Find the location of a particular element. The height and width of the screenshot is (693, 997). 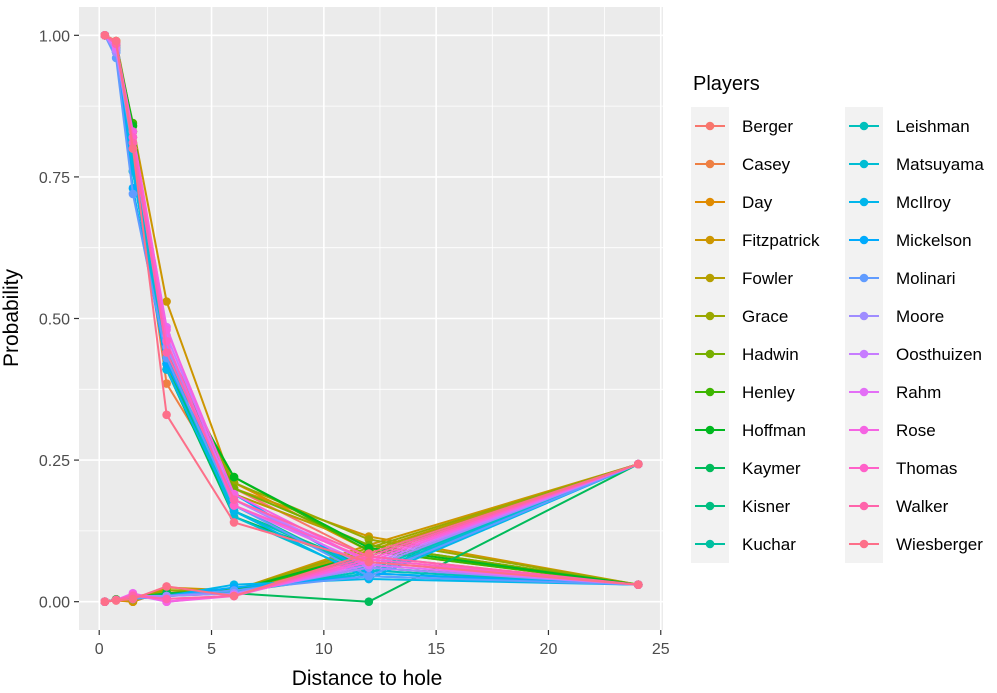

legend-item: Thomas is located at coordinates (901, 468).